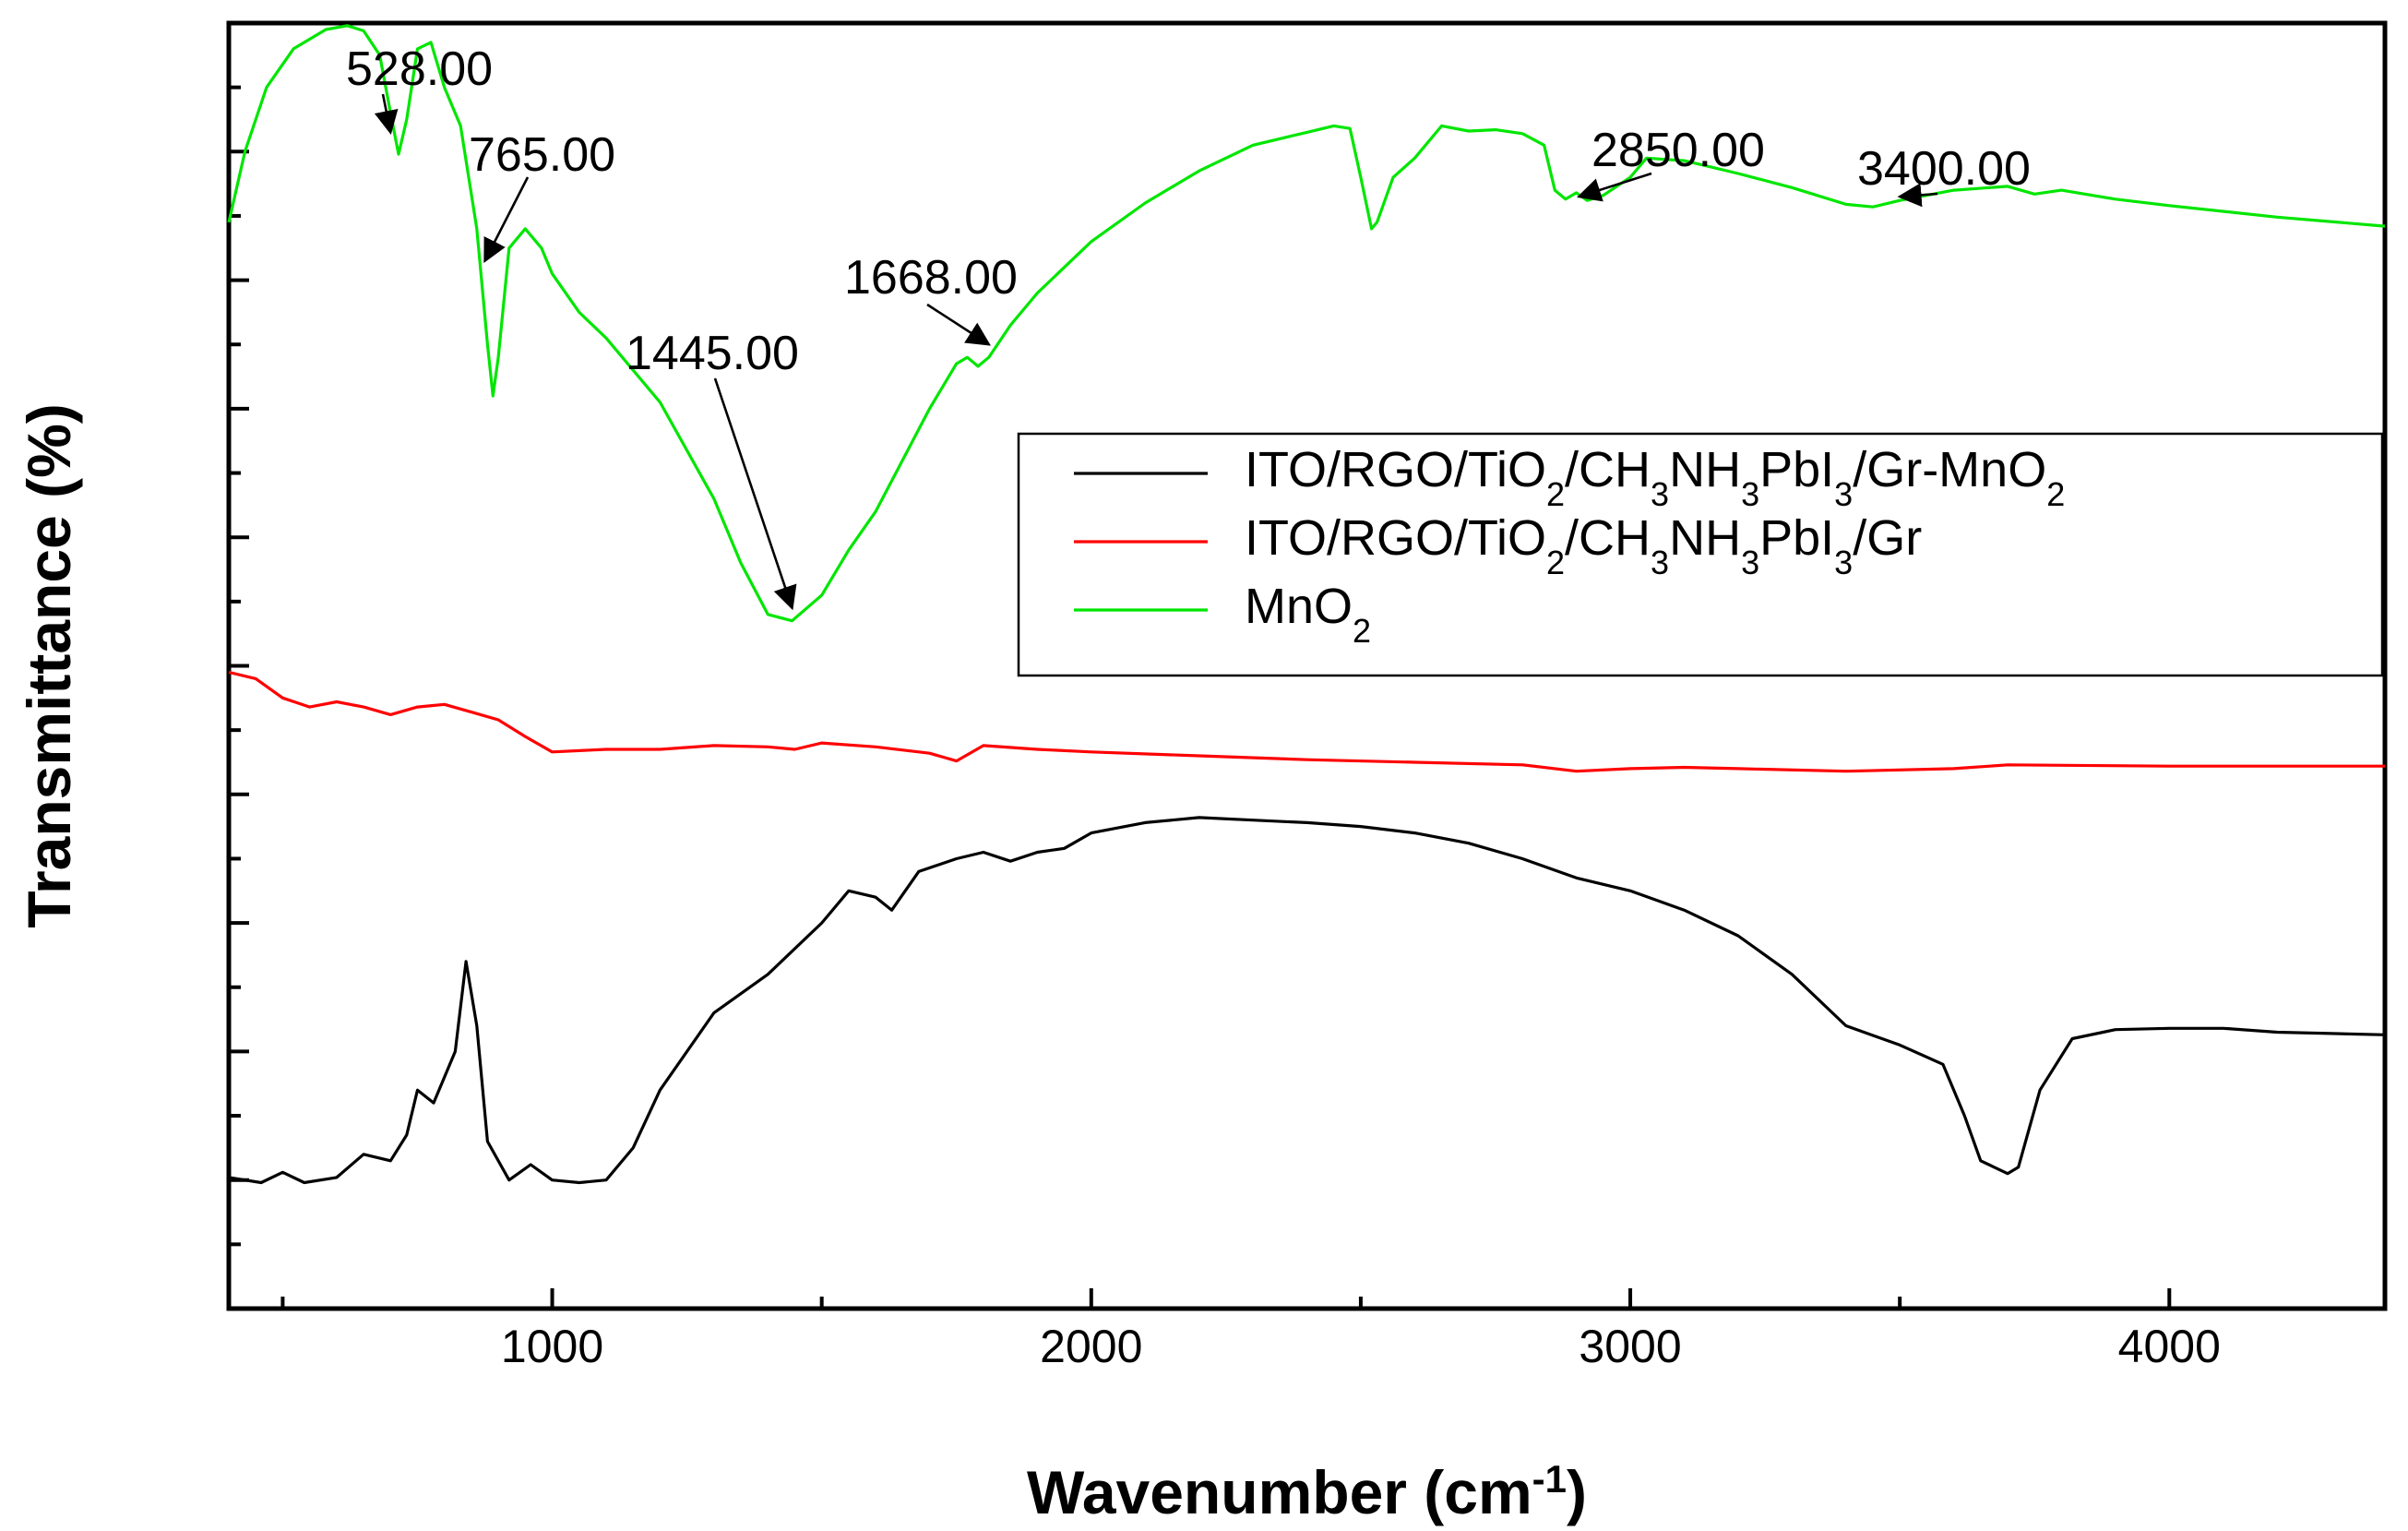  I want to click on legend-entry-1: ITO/RGO/TiO2/CH3NH3PbI3/Gr, so click(1583, 545).